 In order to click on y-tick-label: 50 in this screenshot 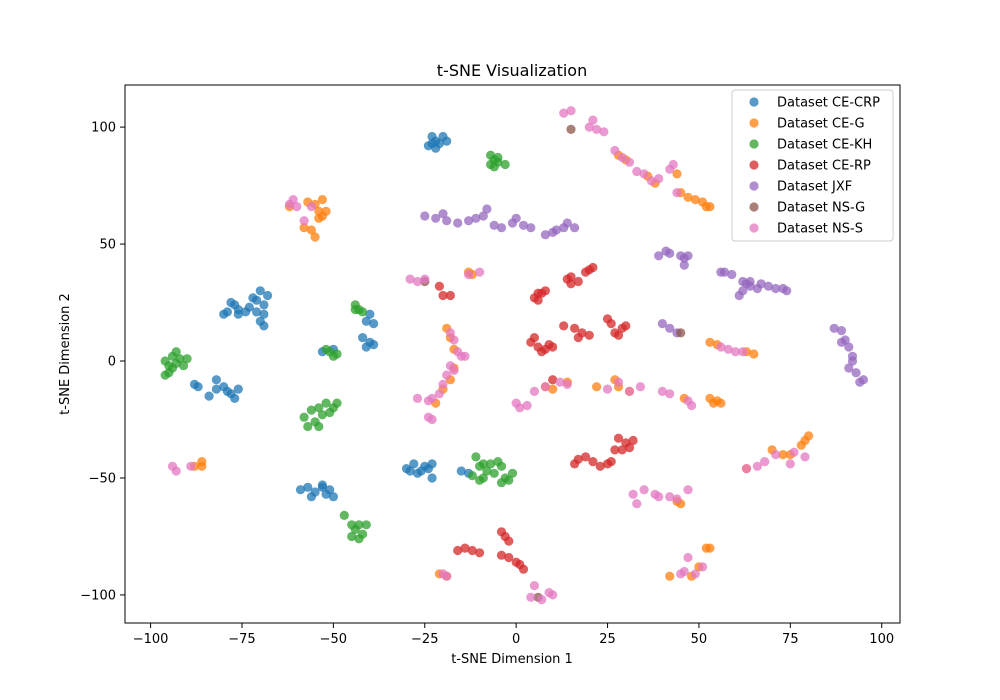, I will do `click(107, 245)`.